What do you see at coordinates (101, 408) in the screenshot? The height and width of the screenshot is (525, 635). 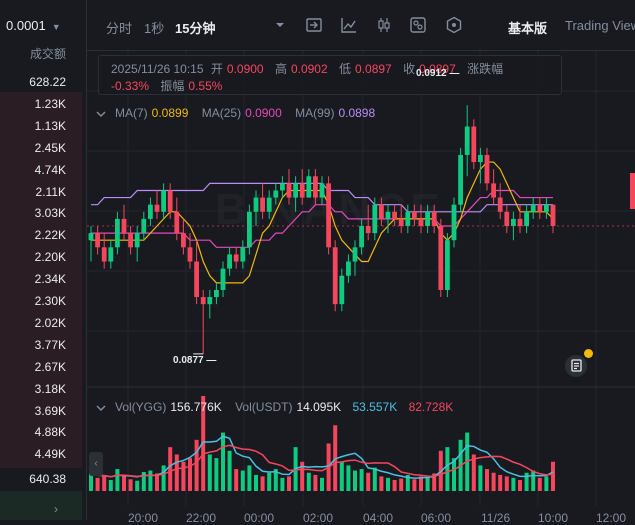 I see `collapse-volume-icon` at bounding box center [101, 408].